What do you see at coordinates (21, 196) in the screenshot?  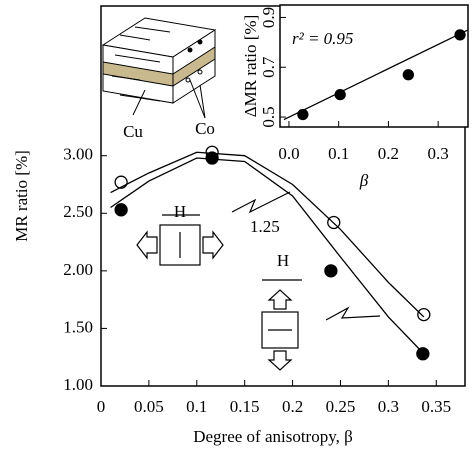 I see `y-axis-label: MR ratio [%]` at bounding box center [21, 196].